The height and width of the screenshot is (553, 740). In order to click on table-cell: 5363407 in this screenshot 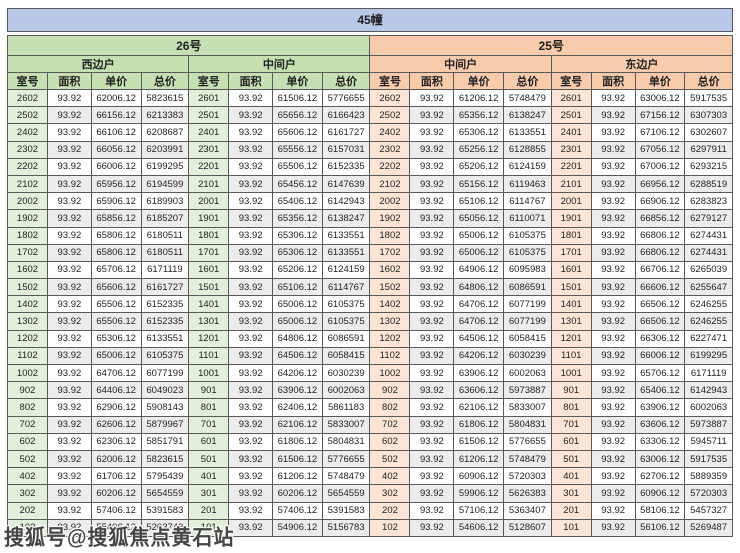, I will do `click(527, 510)`.